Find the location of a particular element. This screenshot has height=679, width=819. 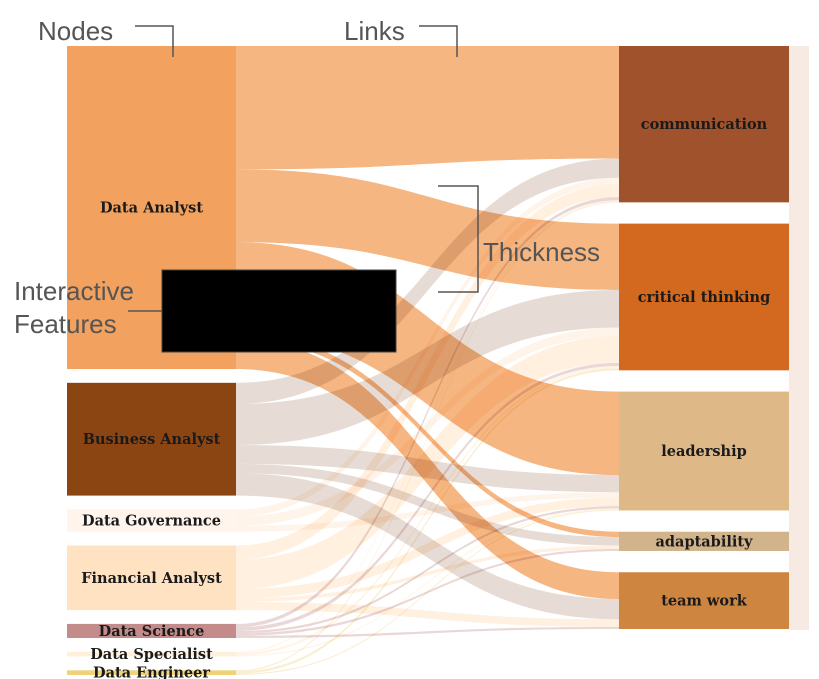

link-business-analyst-to-adaptability is located at coordinates (427, 504).